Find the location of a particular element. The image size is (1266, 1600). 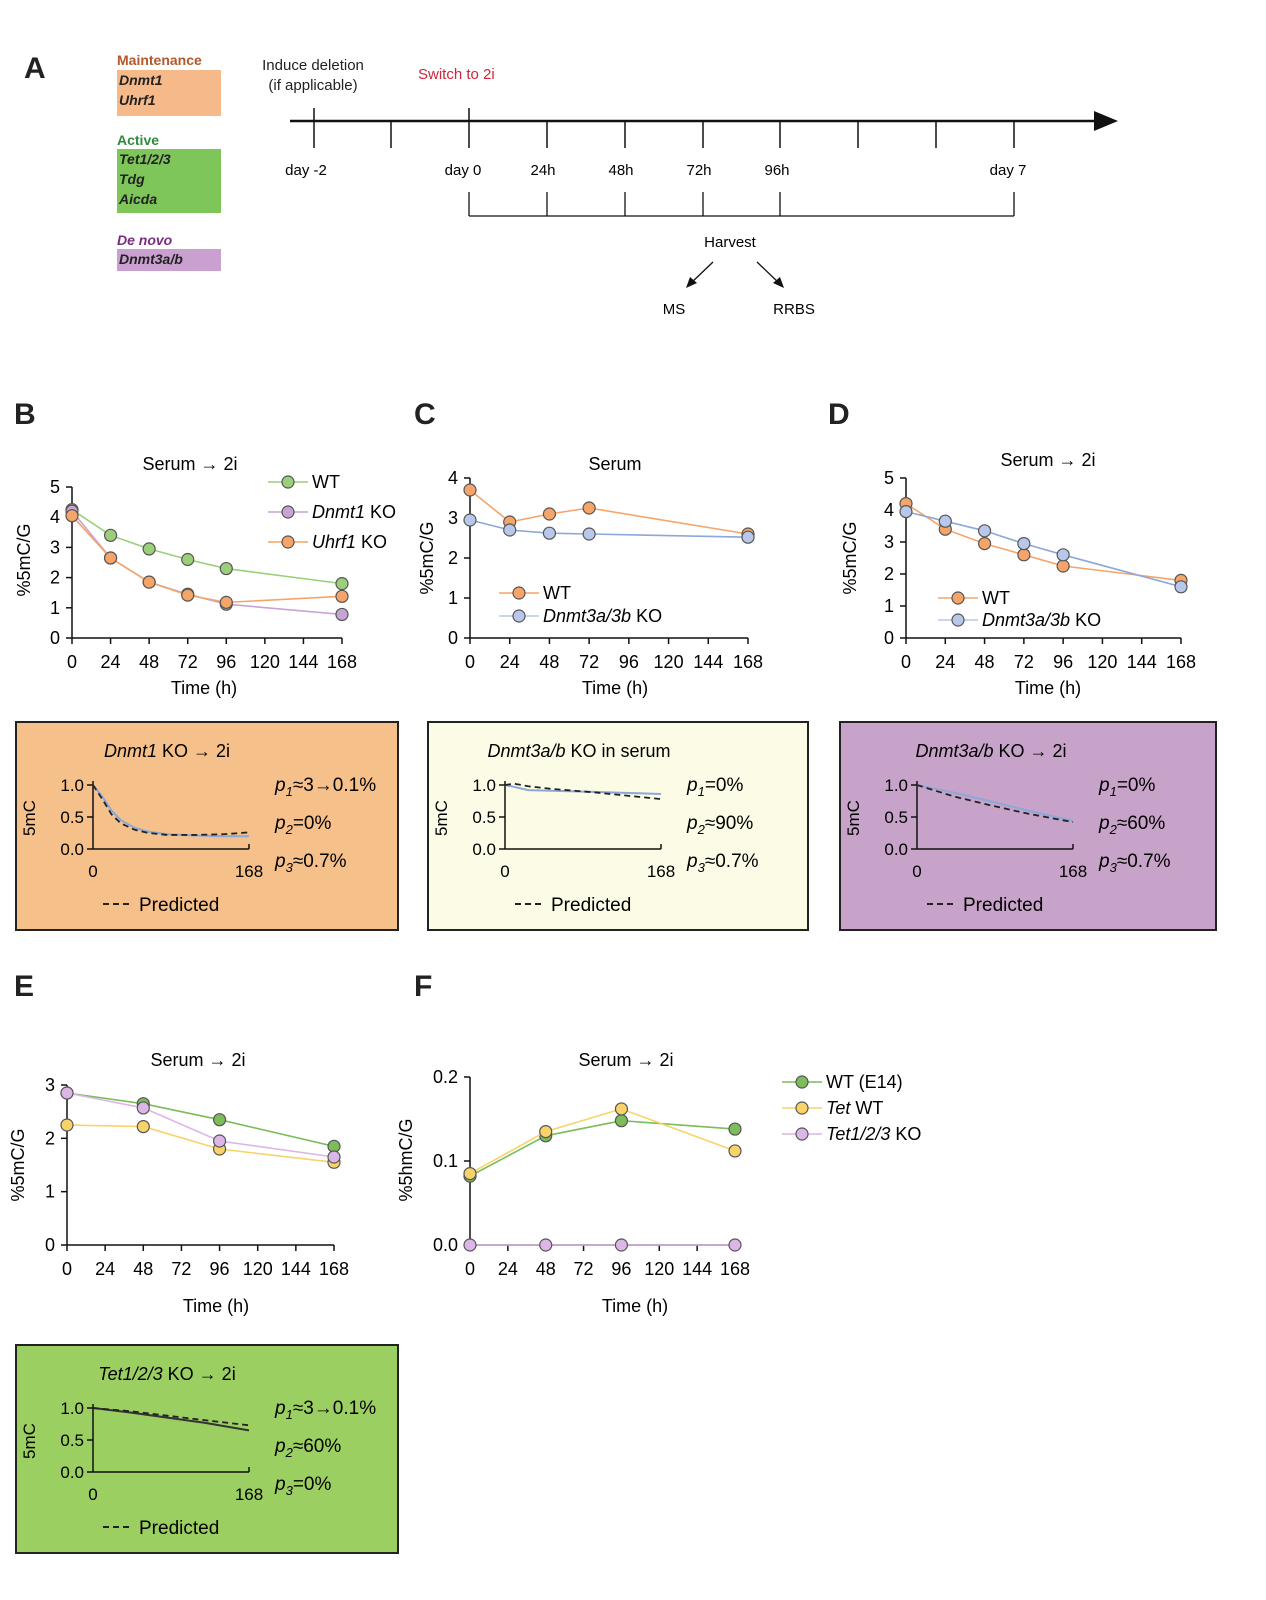

tp-96h: 96h is located at coordinates (776, 170).